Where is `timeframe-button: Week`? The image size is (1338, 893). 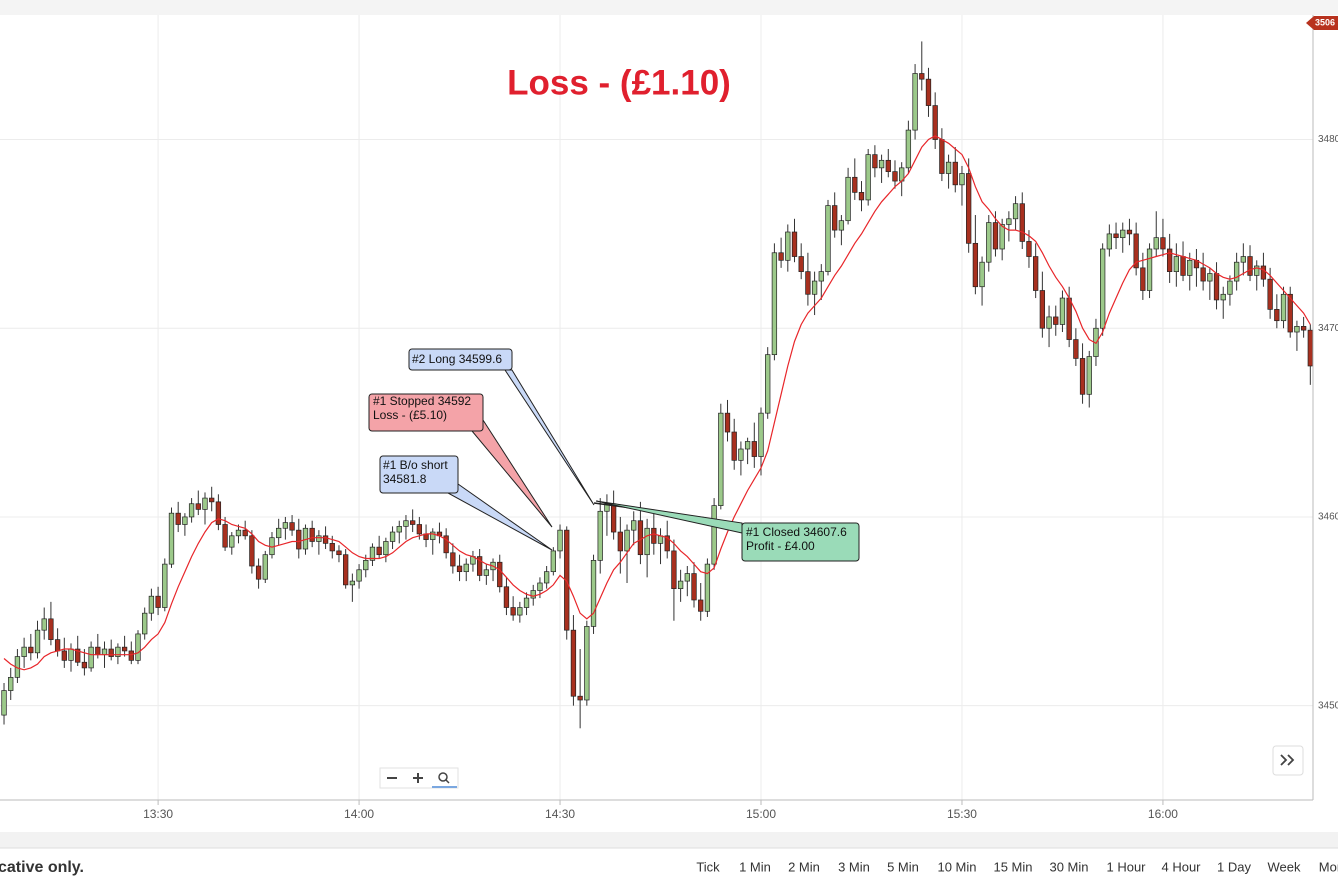 timeframe-button: Week is located at coordinates (1284, 866).